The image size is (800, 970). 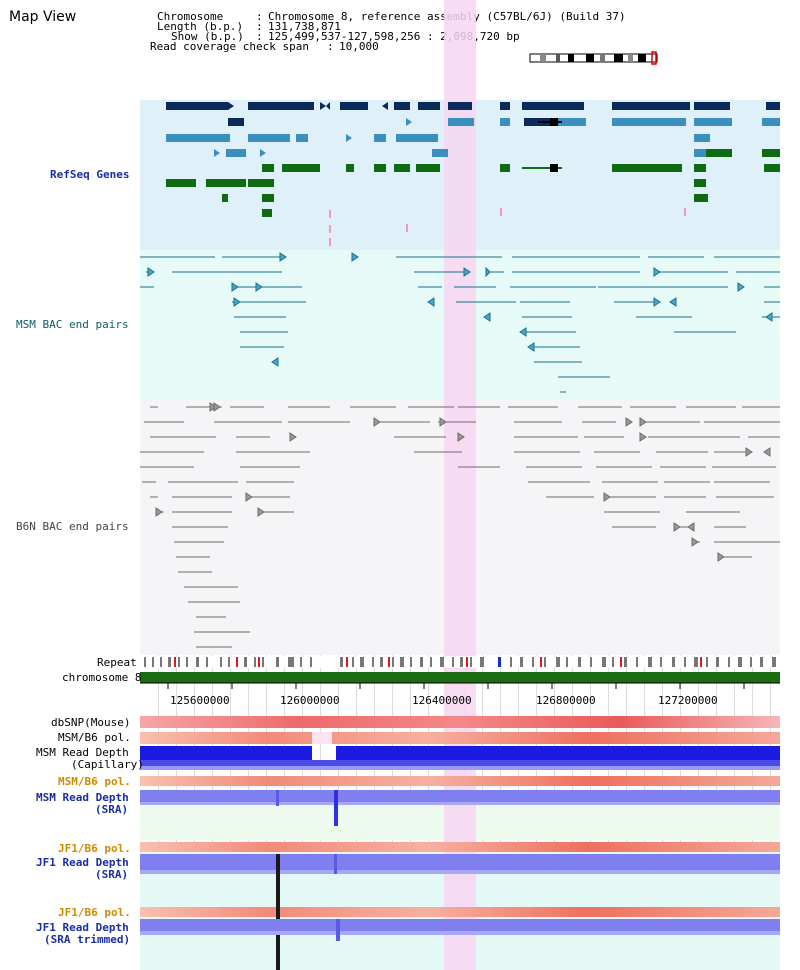 I want to click on repeat-track, so click(x=460, y=662).